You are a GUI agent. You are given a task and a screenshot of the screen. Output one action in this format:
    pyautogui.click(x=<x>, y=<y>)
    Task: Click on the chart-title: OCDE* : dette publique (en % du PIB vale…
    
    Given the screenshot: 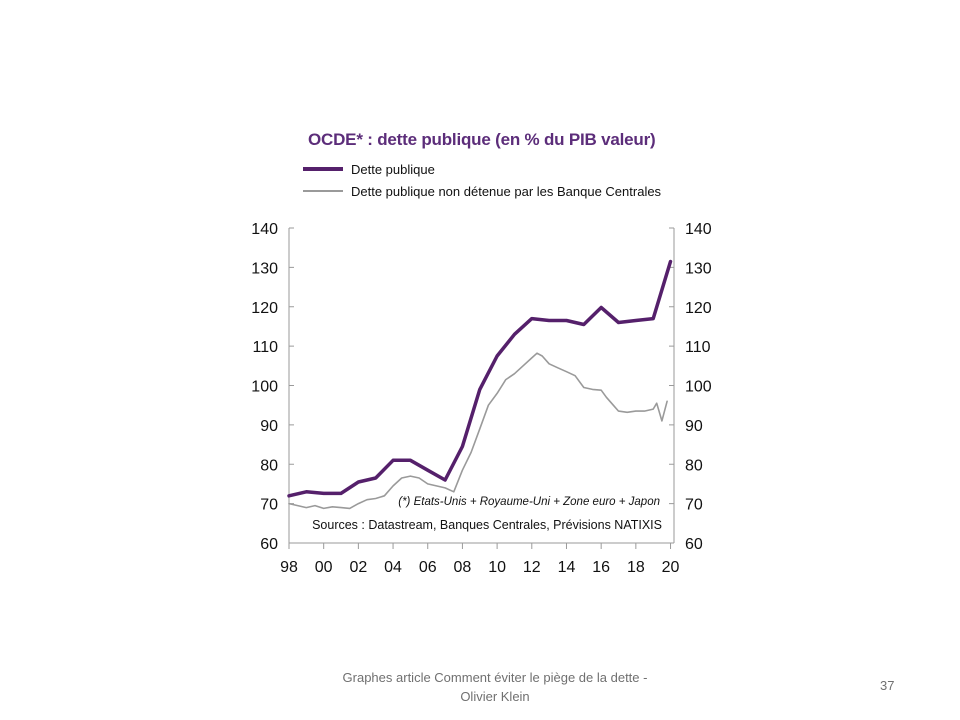 What is the action you would take?
    pyautogui.click(x=482, y=139)
    